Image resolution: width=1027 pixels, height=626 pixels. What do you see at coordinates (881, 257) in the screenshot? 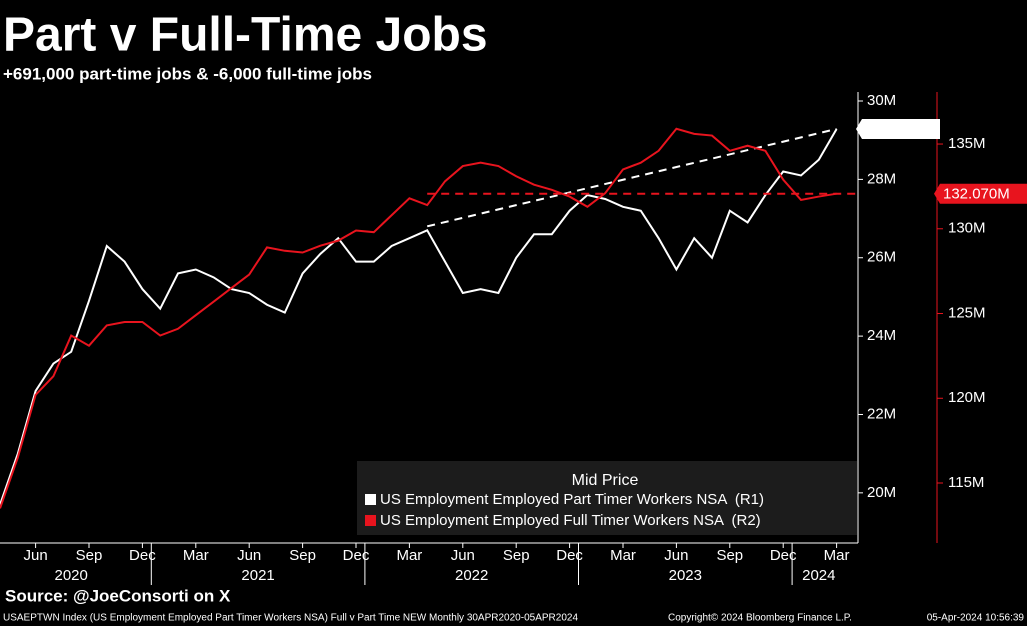
I see `y-tick-label: 26M` at bounding box center [881, 257].